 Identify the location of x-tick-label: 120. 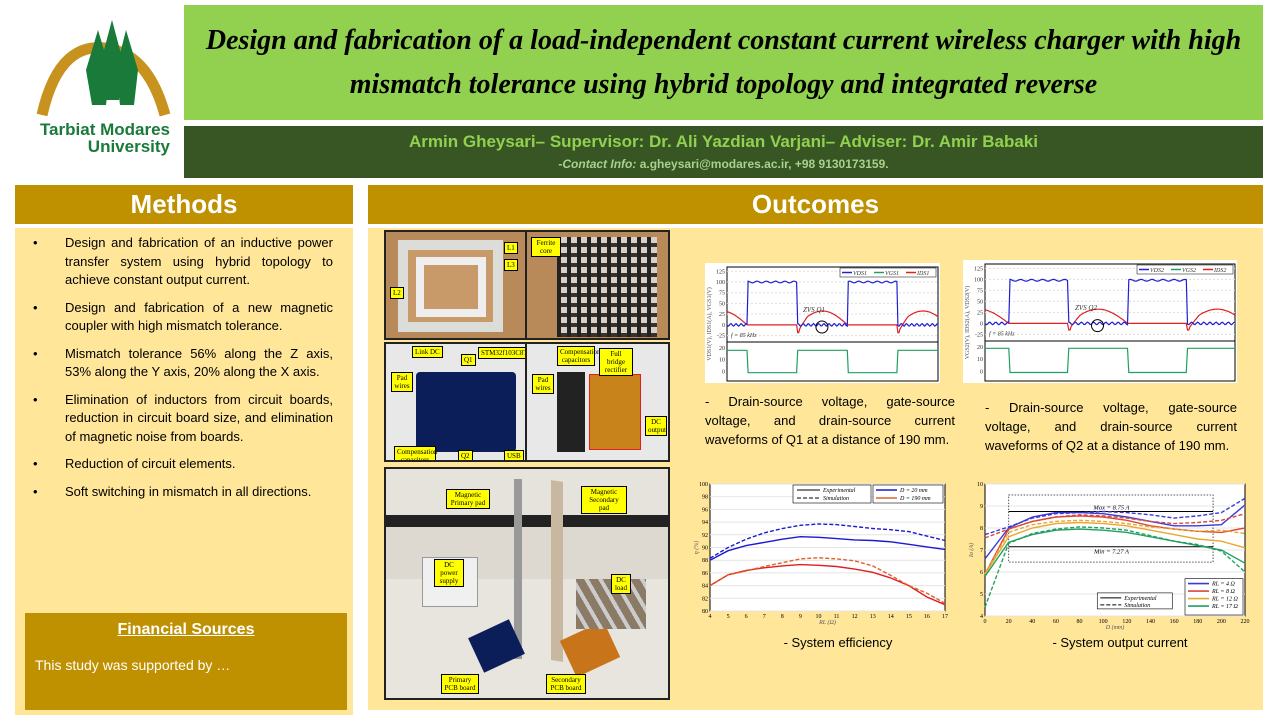
(1126, 622).